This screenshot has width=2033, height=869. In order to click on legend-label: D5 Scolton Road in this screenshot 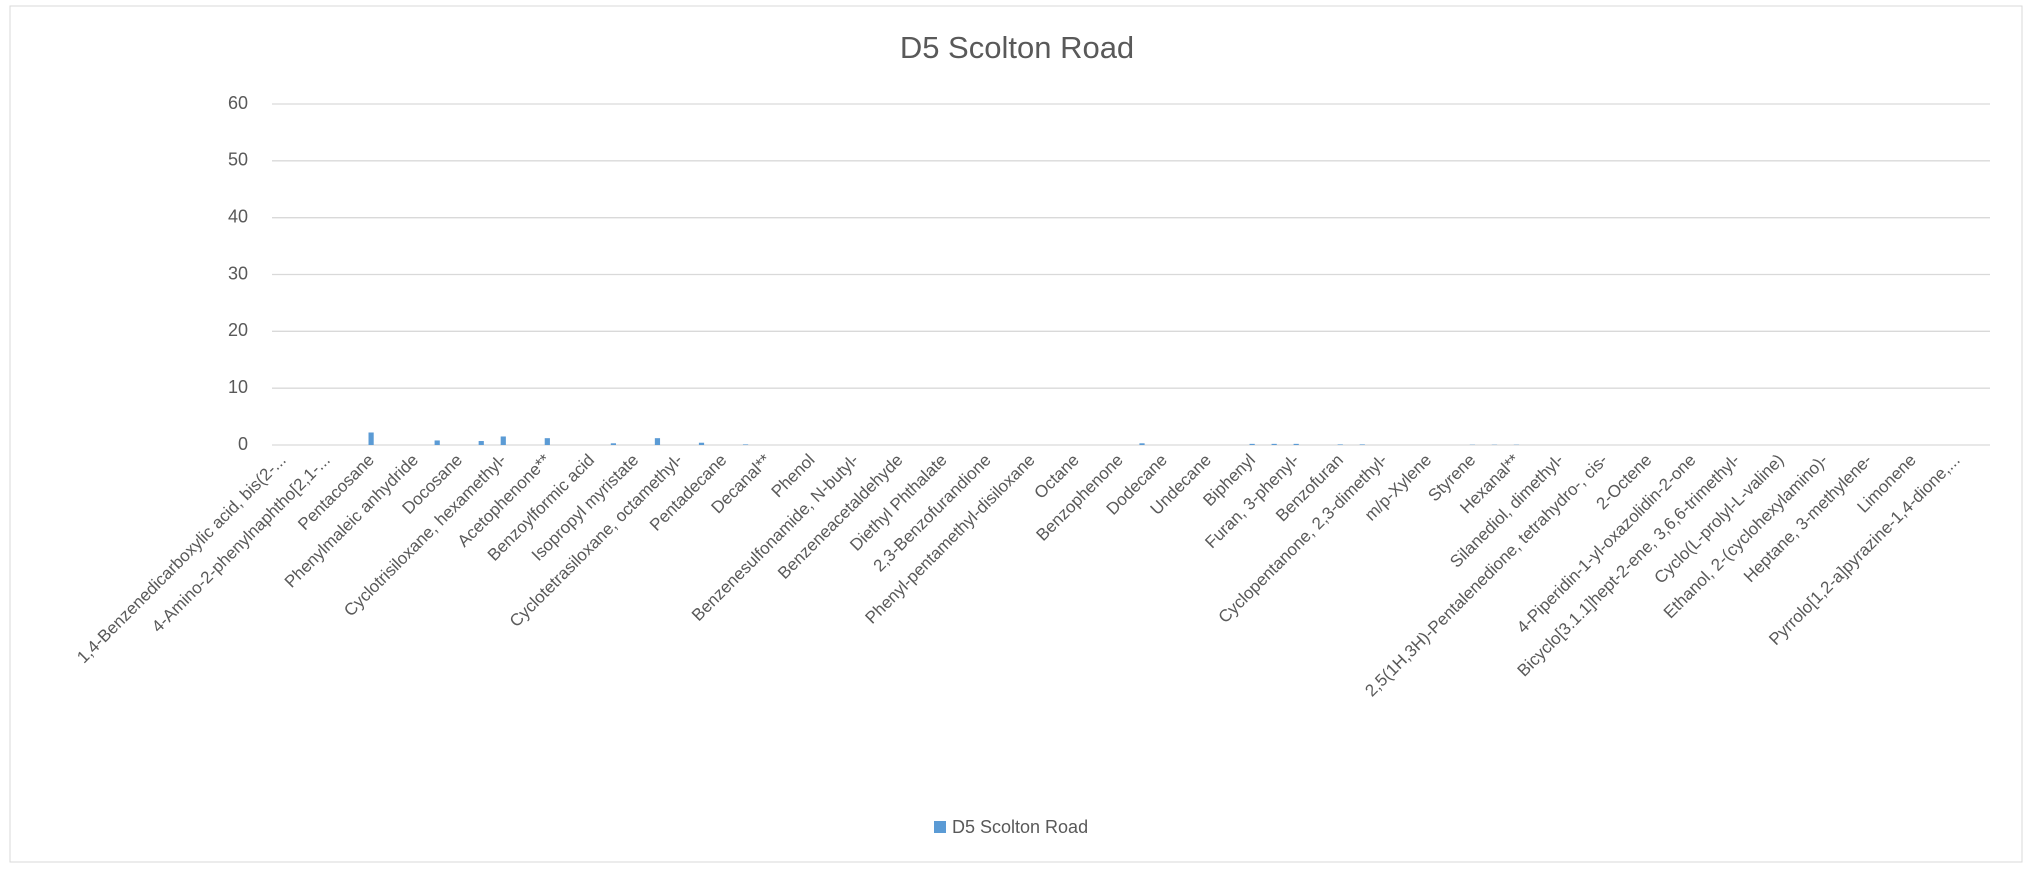, I will do `click(1020, 827)`.